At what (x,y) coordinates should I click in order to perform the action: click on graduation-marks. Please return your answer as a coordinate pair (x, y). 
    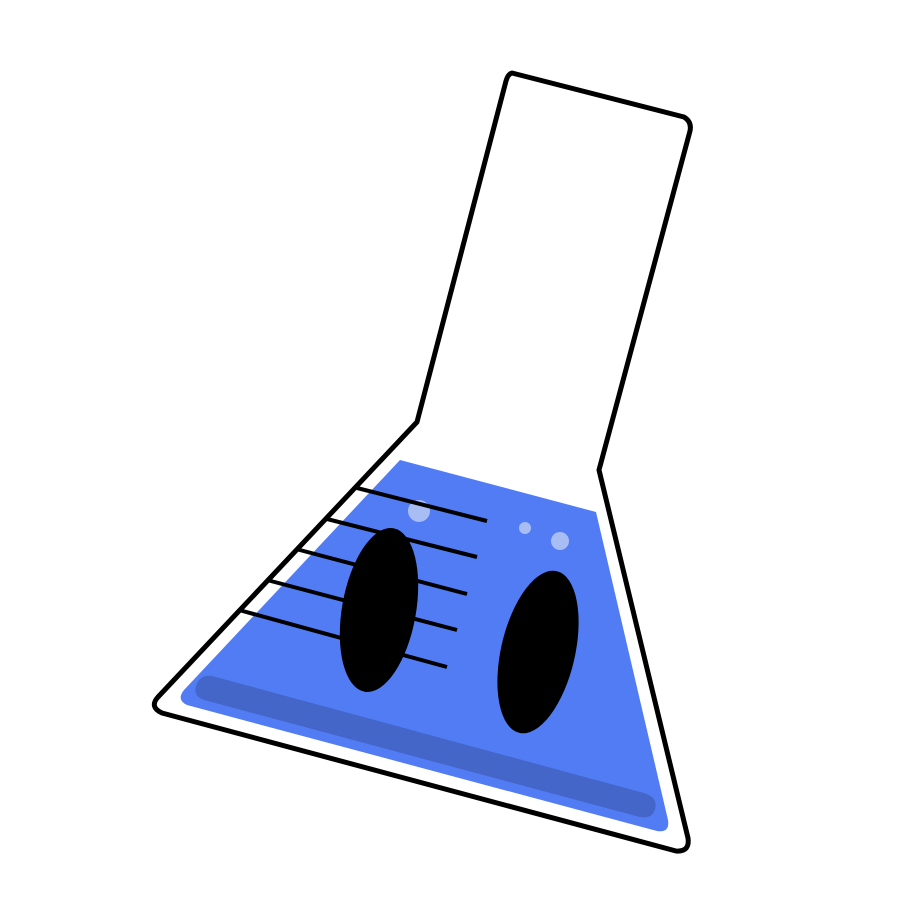
    Looking at the image, I should click on (363, 577).